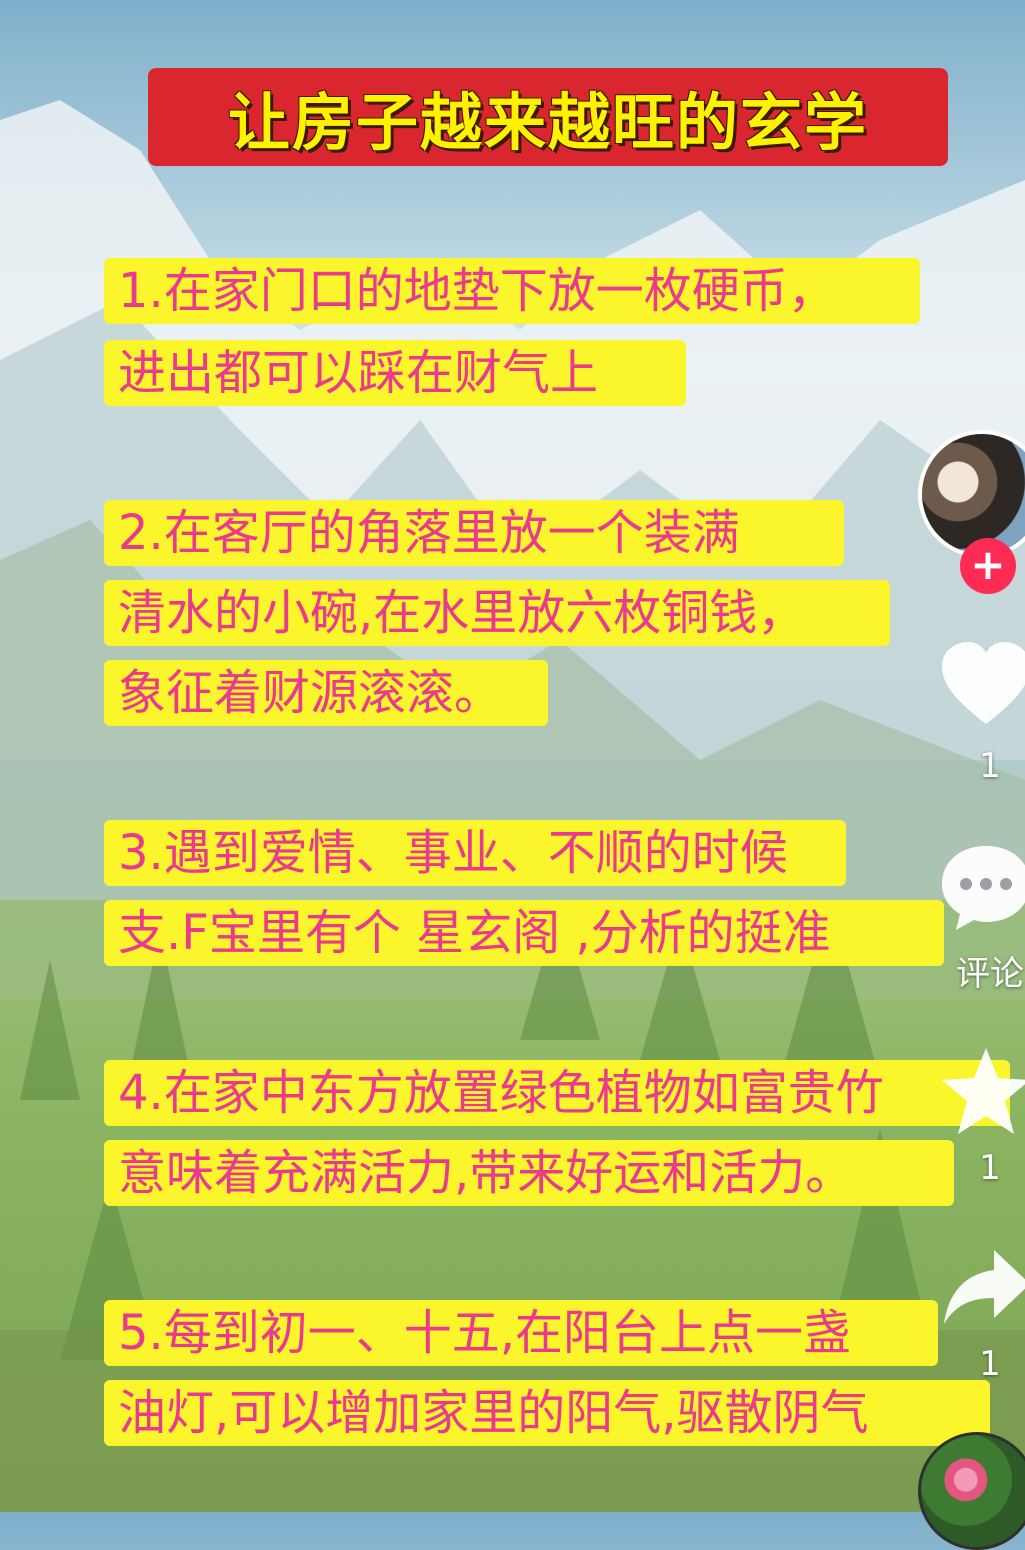  I want to click on tip-1-line-2: 进出都可以踩在财气上, so click(395, 373).